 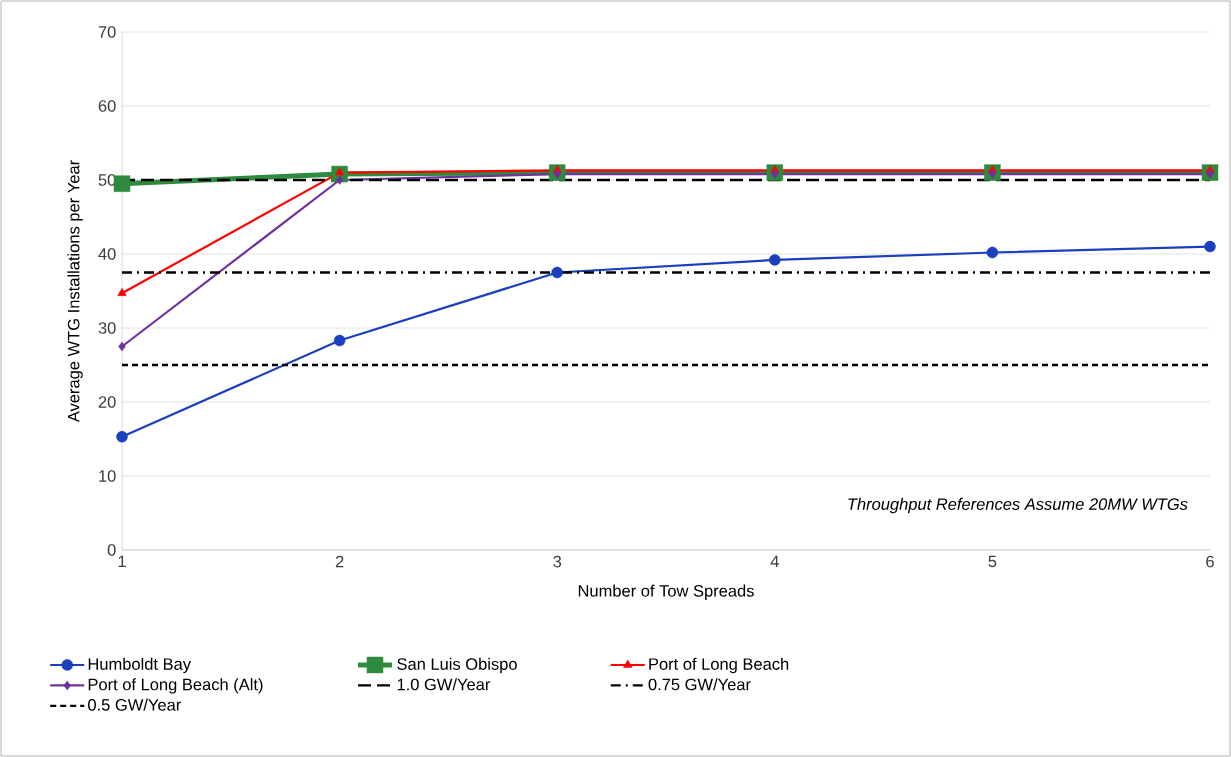 What do you see at coordinates (111, 550) in the screenshot?
I see `y-tick-label: 0` at bounding box center [111, 550].